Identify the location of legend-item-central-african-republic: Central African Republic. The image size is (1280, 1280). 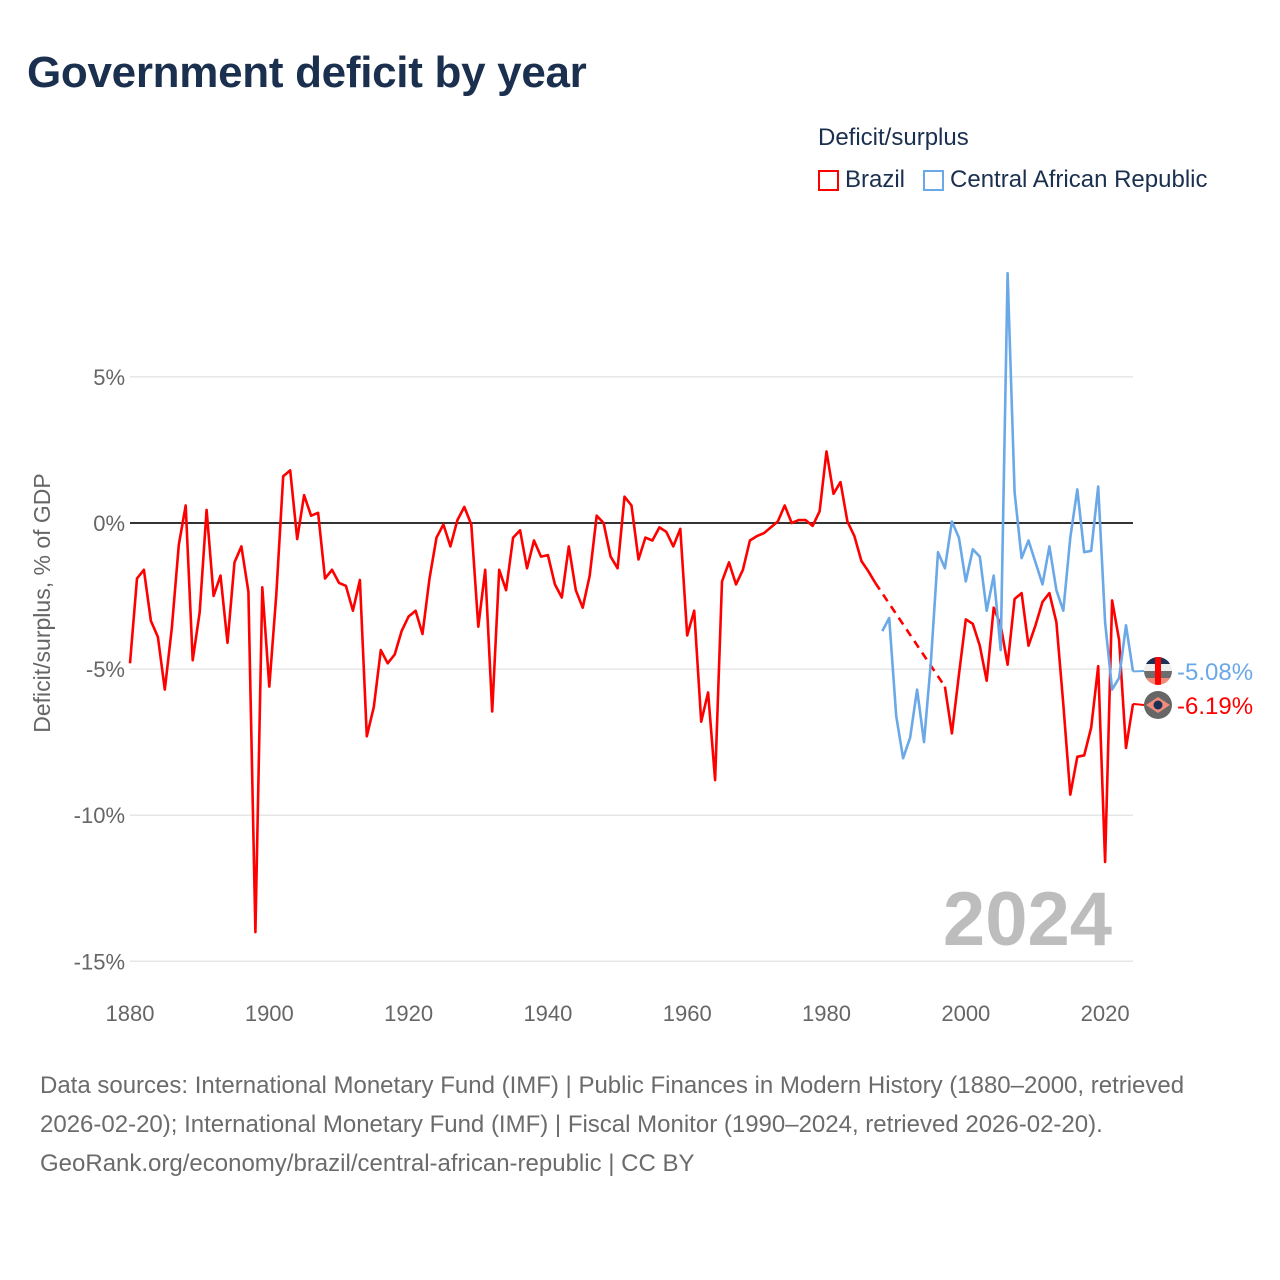
(1065, 180).